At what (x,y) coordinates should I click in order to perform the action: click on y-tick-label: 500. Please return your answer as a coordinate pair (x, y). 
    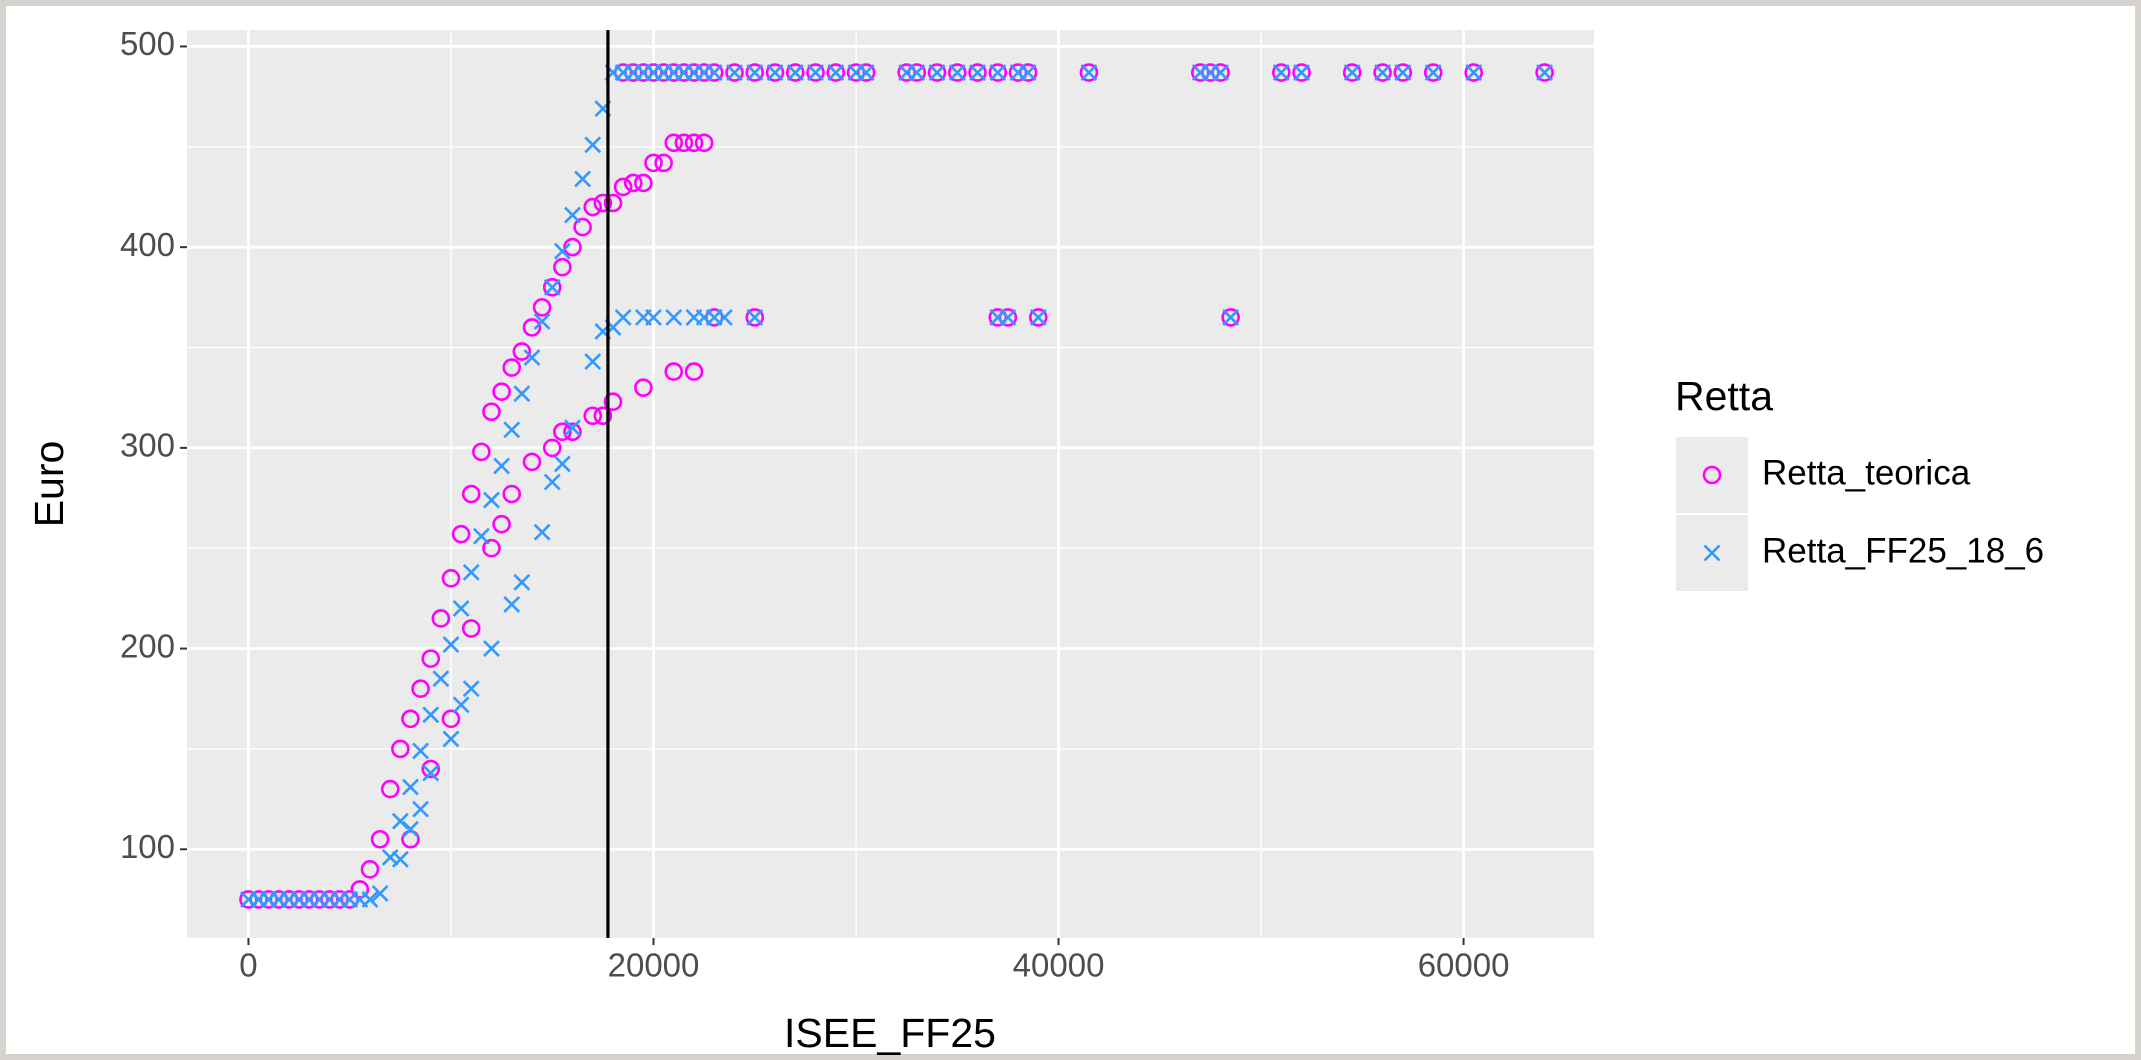
    Looking at the image, I should click on (147, 43).